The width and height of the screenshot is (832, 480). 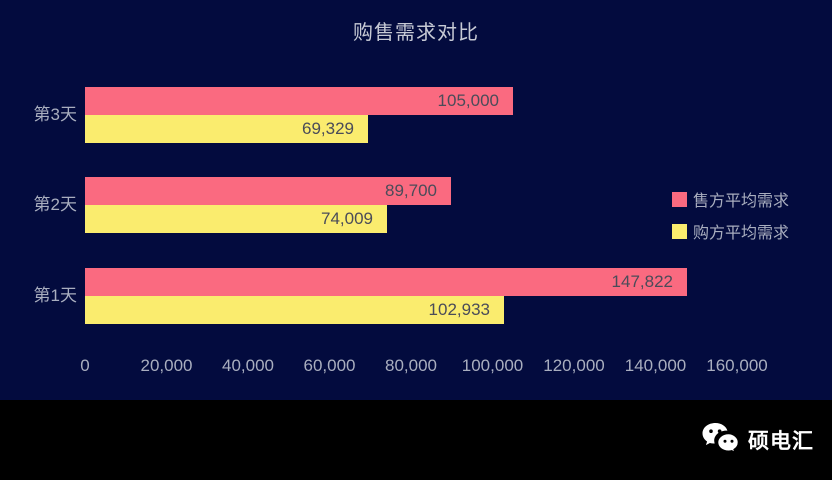 I want to click on chart-title: 购售需求对比, so click(x=416, y=33).